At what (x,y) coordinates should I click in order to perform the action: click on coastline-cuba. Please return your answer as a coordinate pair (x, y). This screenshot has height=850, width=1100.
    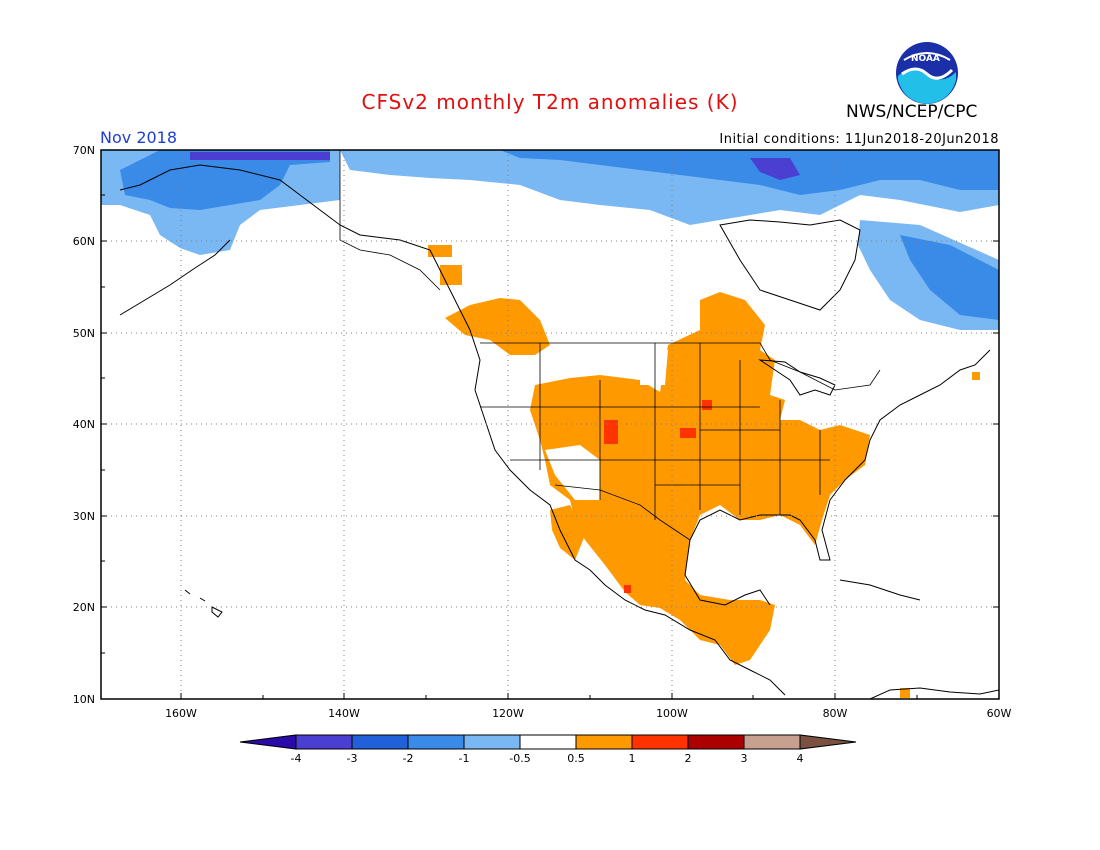
    Looking at the image, I should click on (880, 590).